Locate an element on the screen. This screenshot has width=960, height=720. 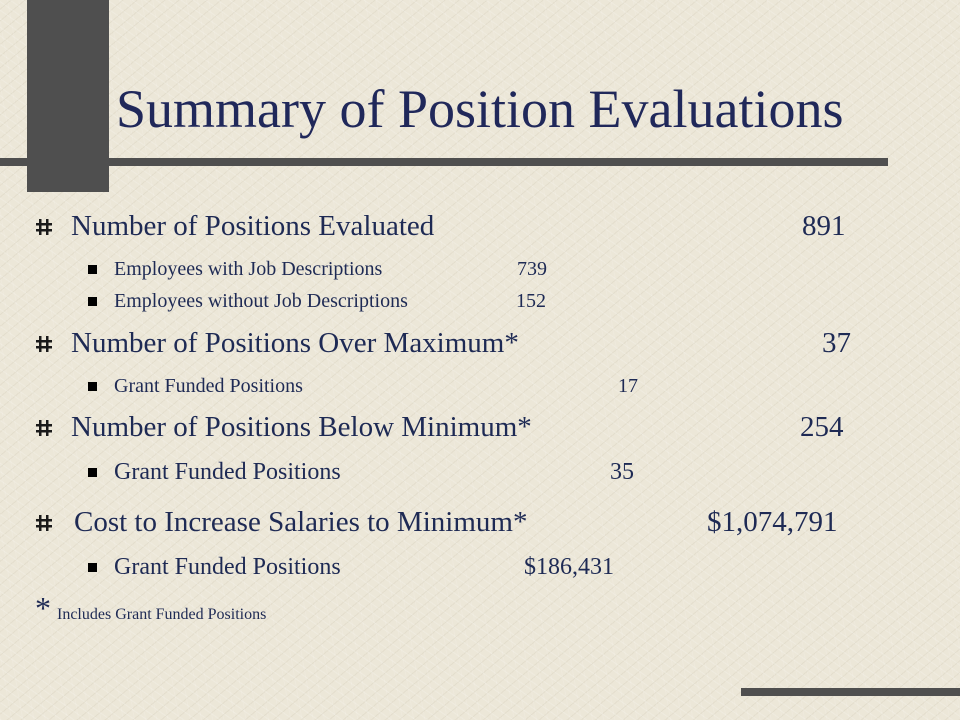
item-label: Number of Positions Over Maximum* is located at coordinates (295, 343).